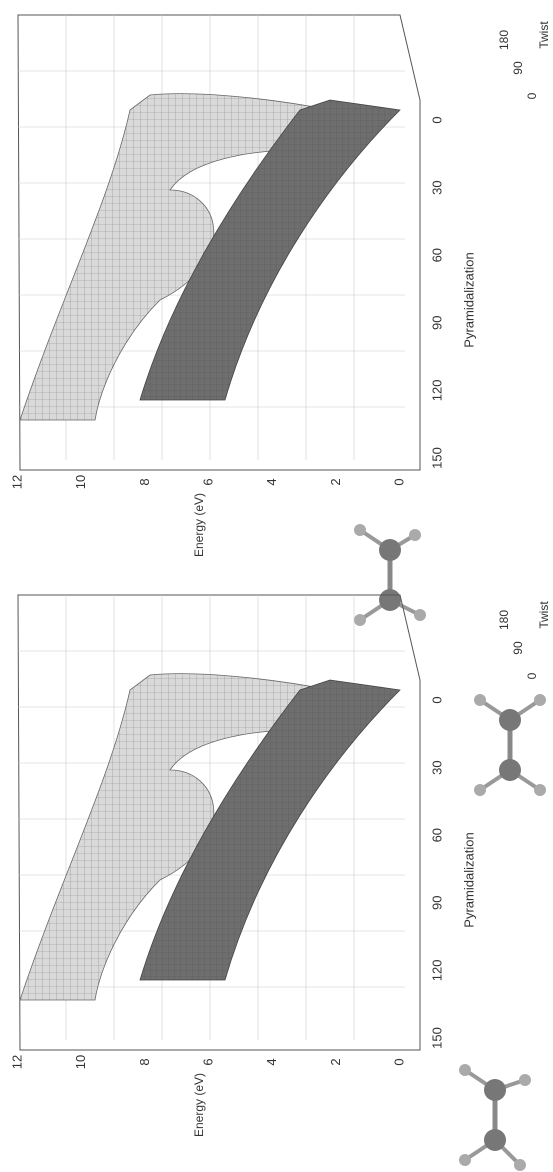 The image size is (553, 1172). What do you see at coordinates (510, 745) in the screenshot?
I see `molecule-planar` at bounding box center [510, 745].